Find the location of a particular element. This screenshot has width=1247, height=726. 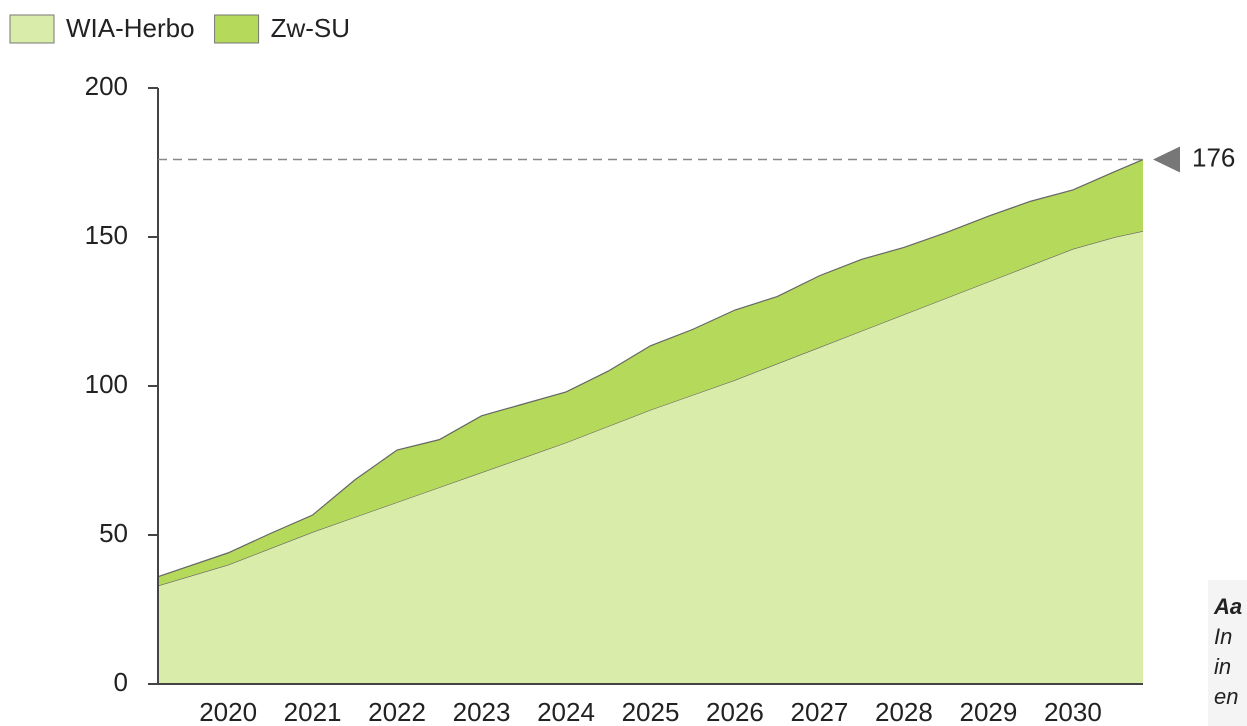

note-line: Aa is located at coordinates (1227, 606).